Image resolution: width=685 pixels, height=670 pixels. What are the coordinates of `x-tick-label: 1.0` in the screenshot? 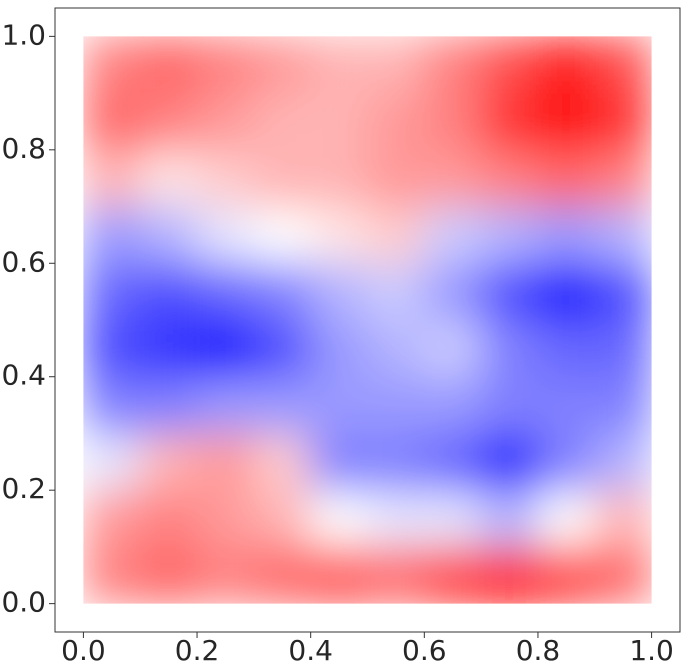 It's located at (651, 650).